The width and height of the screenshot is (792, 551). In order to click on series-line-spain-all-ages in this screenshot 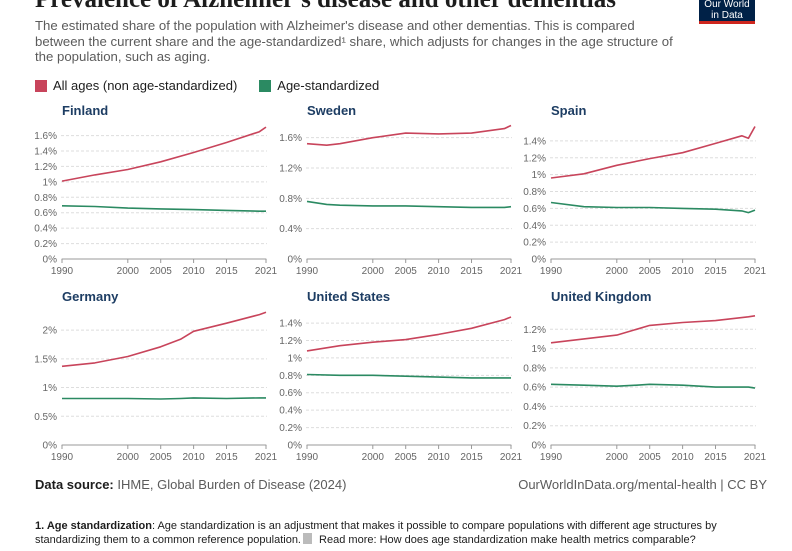, I will do `click(653, 152)`.